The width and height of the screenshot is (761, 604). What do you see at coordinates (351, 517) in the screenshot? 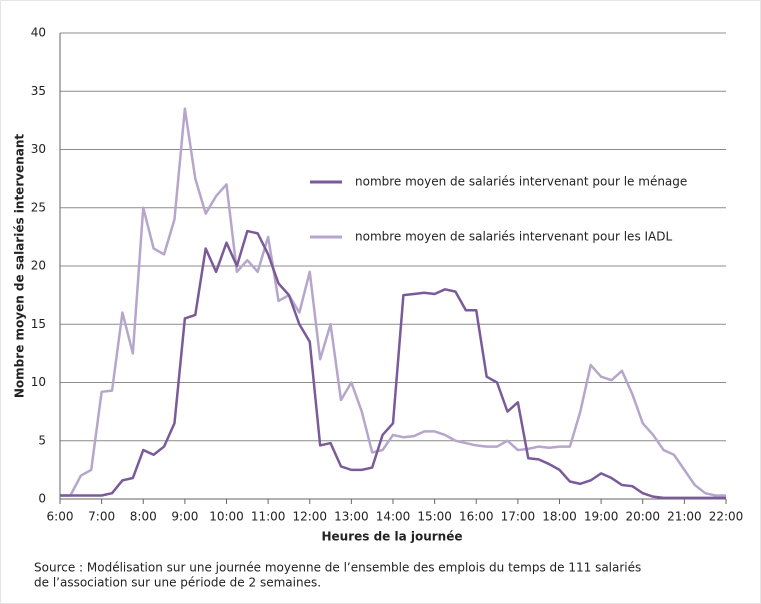
I see `x-tick-label: 13:00` at bounding box center [351, 517].